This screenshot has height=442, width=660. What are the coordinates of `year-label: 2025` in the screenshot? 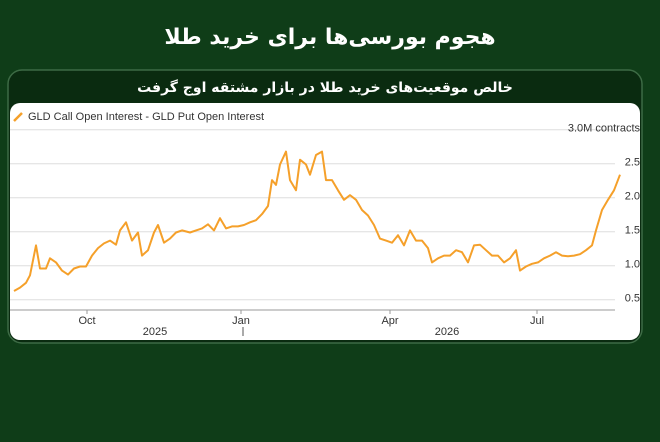 It's located at (155, 332).